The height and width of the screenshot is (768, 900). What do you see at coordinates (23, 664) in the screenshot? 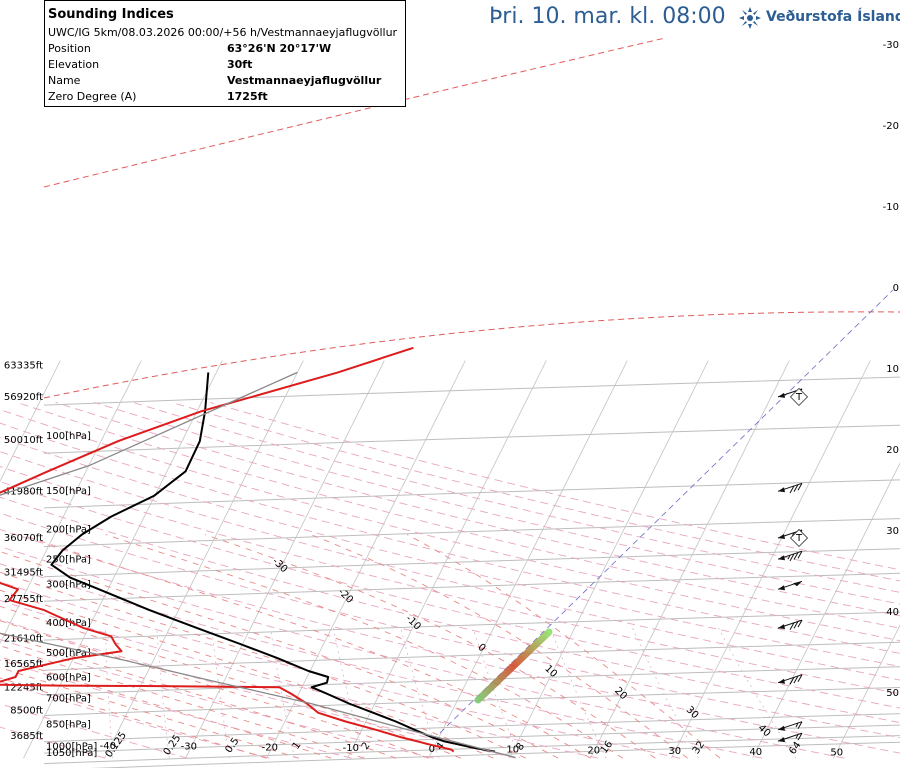
I see `height-label: 16565ft` at bounding box center [23, 664].